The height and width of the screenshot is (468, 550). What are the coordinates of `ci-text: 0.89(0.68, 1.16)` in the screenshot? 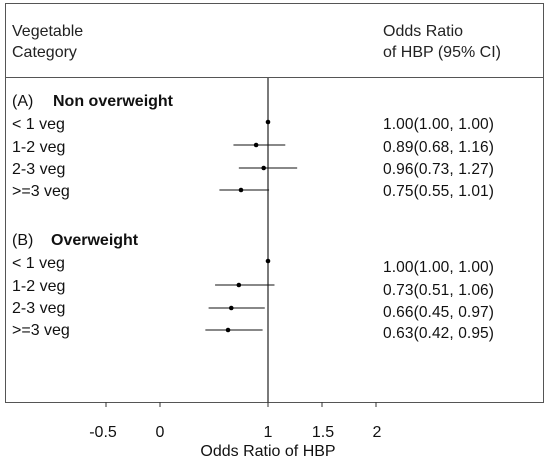 It's located at (439, 147).